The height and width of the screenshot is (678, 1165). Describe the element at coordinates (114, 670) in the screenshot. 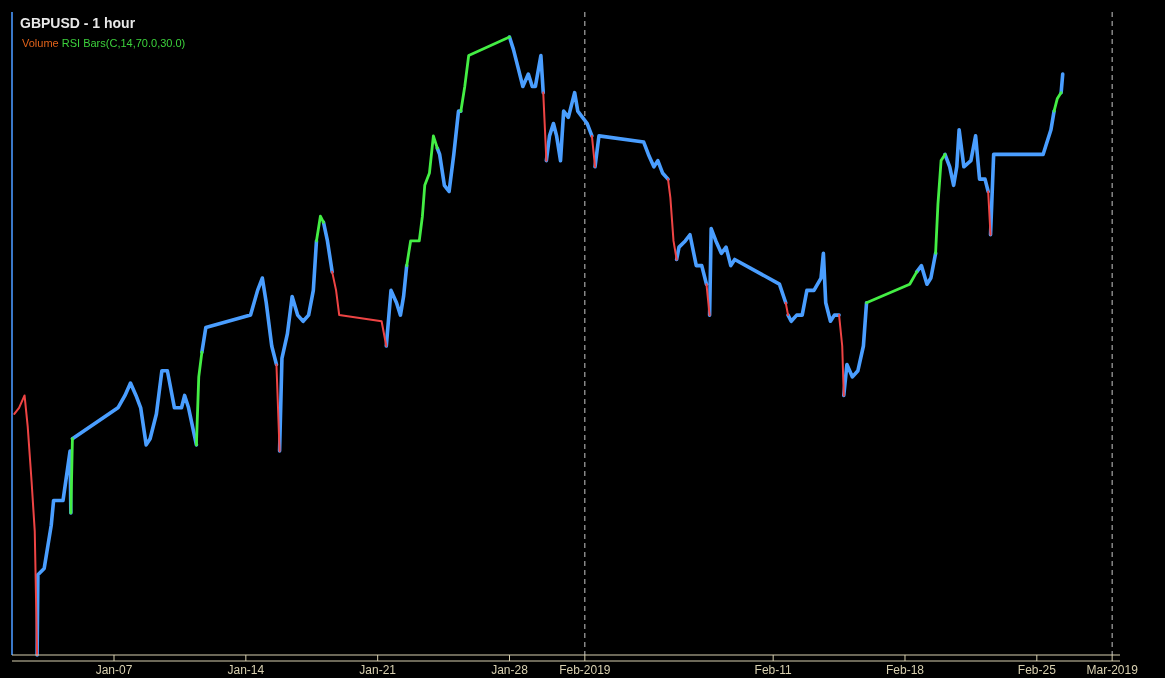

I see `x-tick-label: Jan-07` at that location.